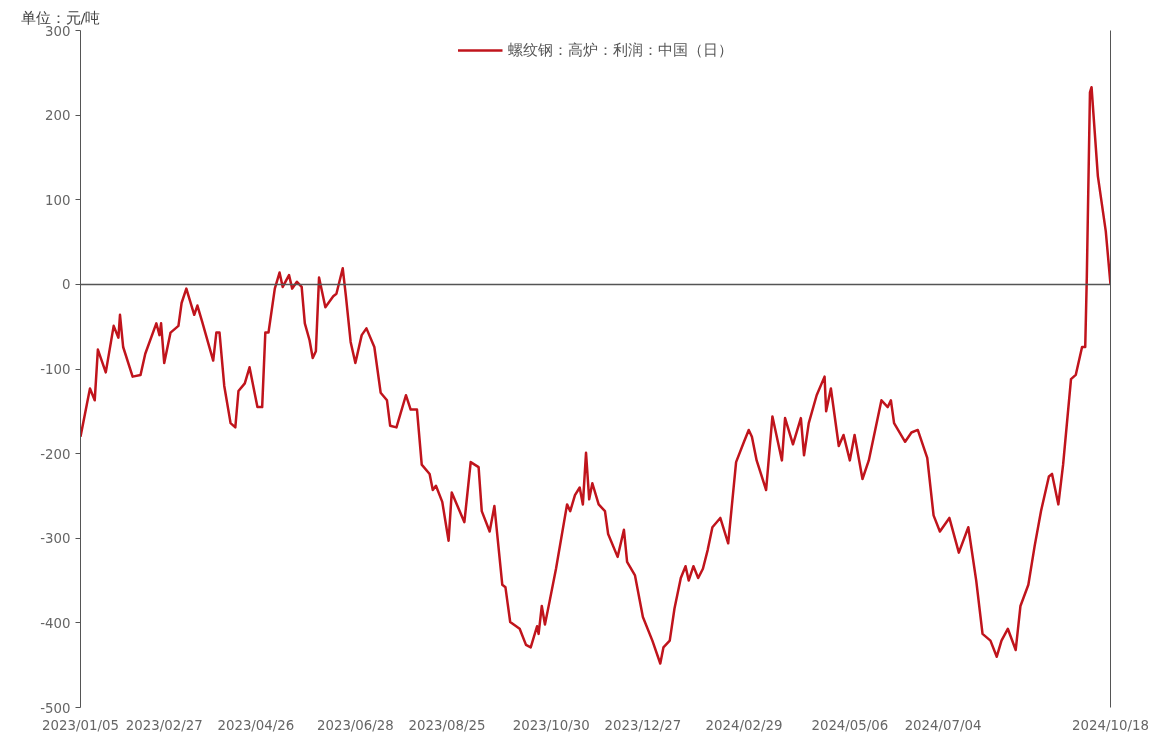  What do you see at coordinates (66, 285) in the screenshot?
I see `y-tick-label: 0` at bounding box center [66, 285].